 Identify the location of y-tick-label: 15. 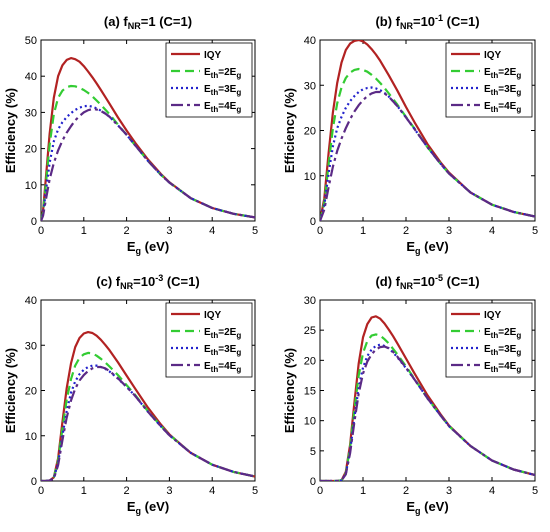
(310, 392).